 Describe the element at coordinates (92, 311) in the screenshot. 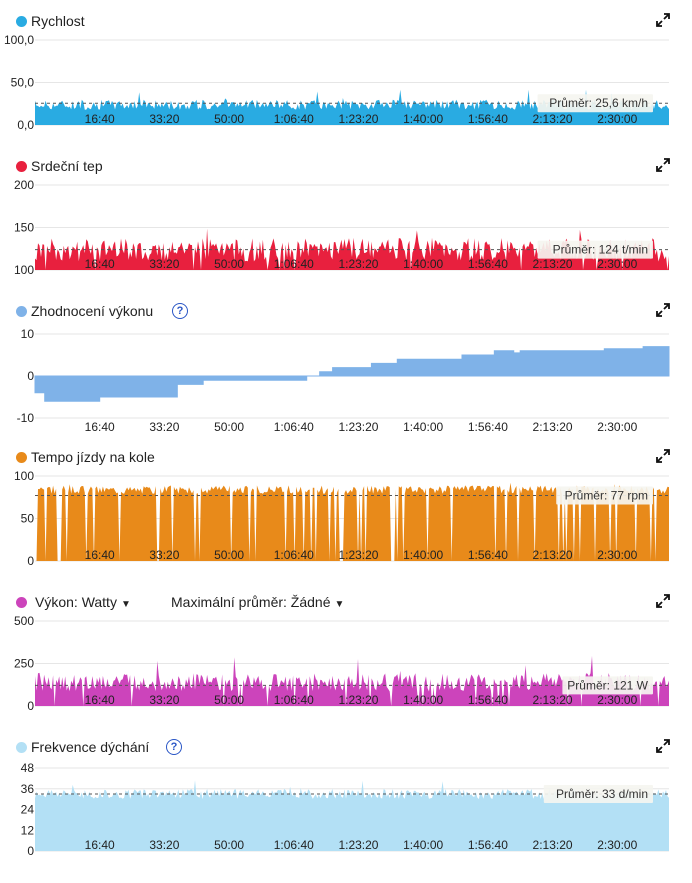

I see `panel-title: Zhodnocení výkonu` at that location.